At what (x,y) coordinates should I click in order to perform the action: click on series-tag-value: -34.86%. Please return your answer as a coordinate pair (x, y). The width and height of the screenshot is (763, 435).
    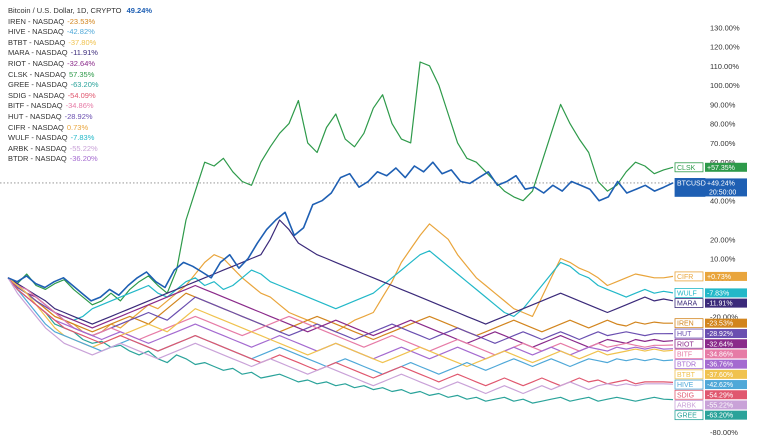
    Looking at the image, I should click on (720, 354).